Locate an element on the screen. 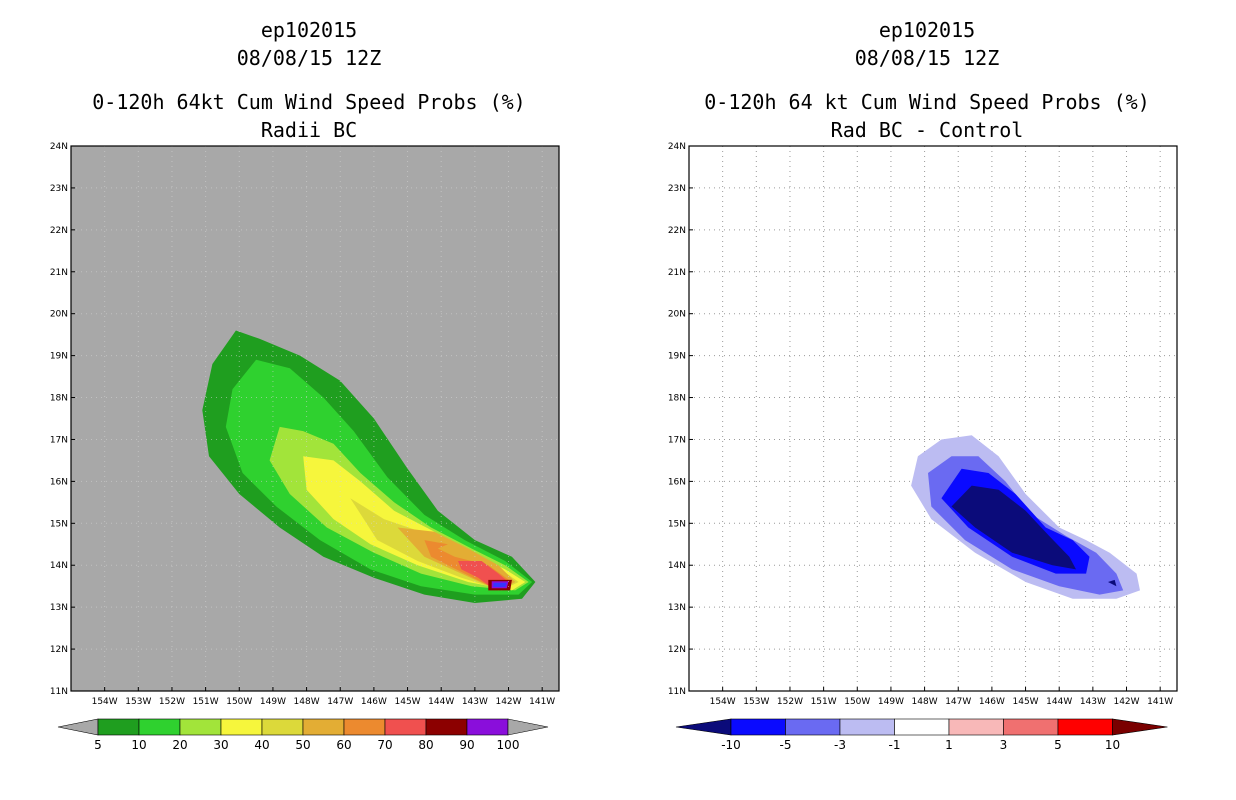 Image resolution: width=1236 pixels, height=800 pixels. lon-tick-label: 150W is located at coordinates (239, 702).